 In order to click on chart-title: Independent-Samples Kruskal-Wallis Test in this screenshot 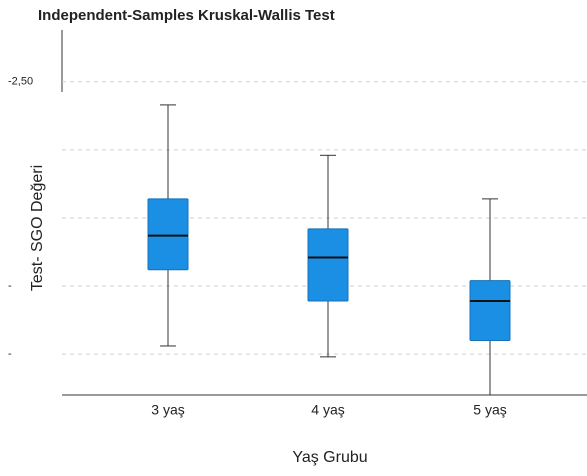, I will do `click(186, 15)`.